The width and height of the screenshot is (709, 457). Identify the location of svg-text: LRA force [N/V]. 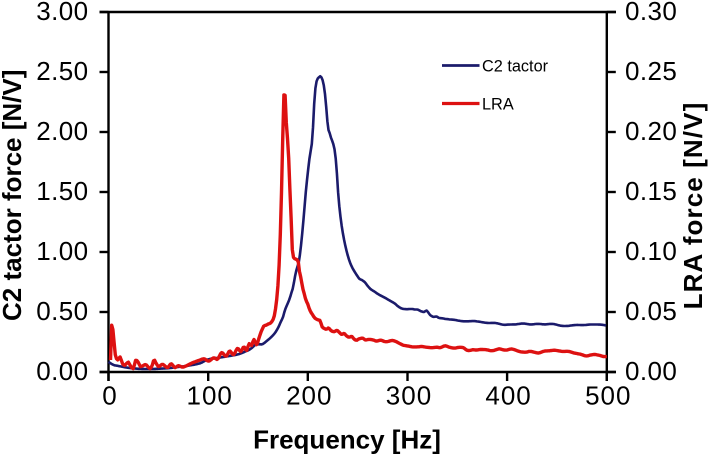
(693, 206).